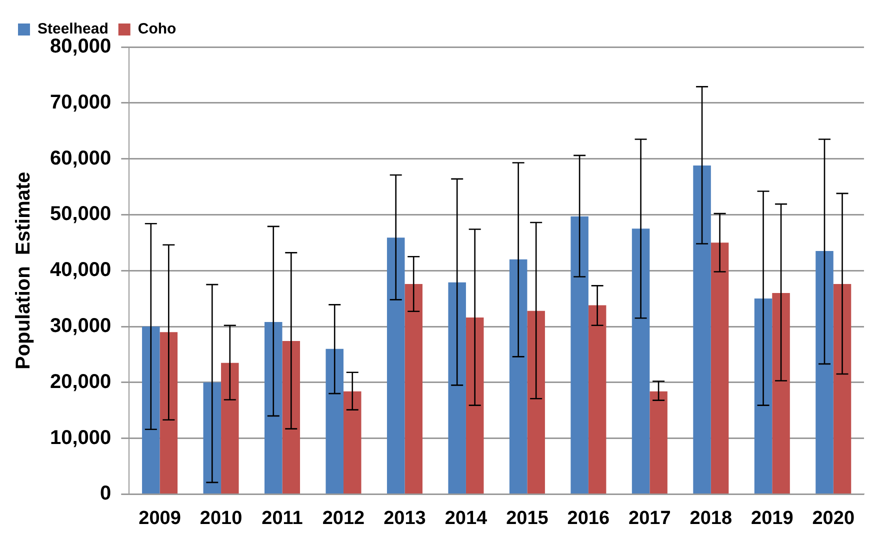  What do you see at coordinates (649, 518) in the screenshot?
I see `x-tick-label: 2017` at bounding box center [649, 518].